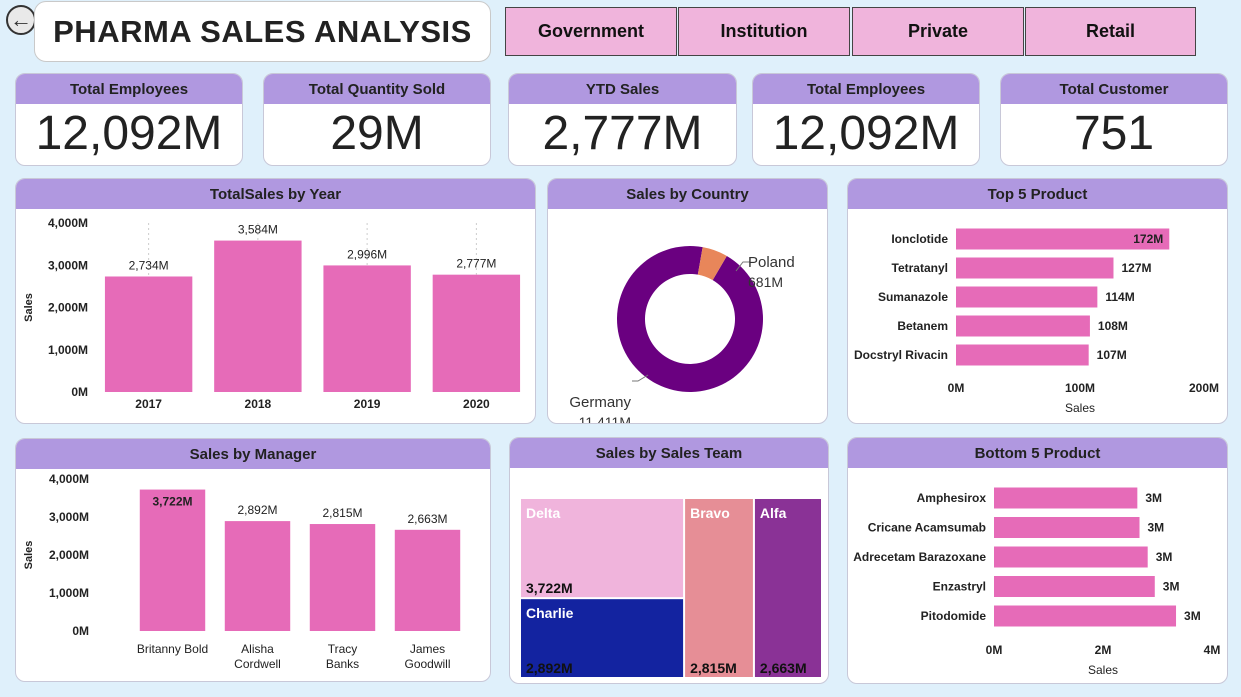 The height and width of the screenshot is (697, 1241). Describe the element at coordinates (543, 513) in the screenshot. I see `treemap-name-label: Delta` at that location.